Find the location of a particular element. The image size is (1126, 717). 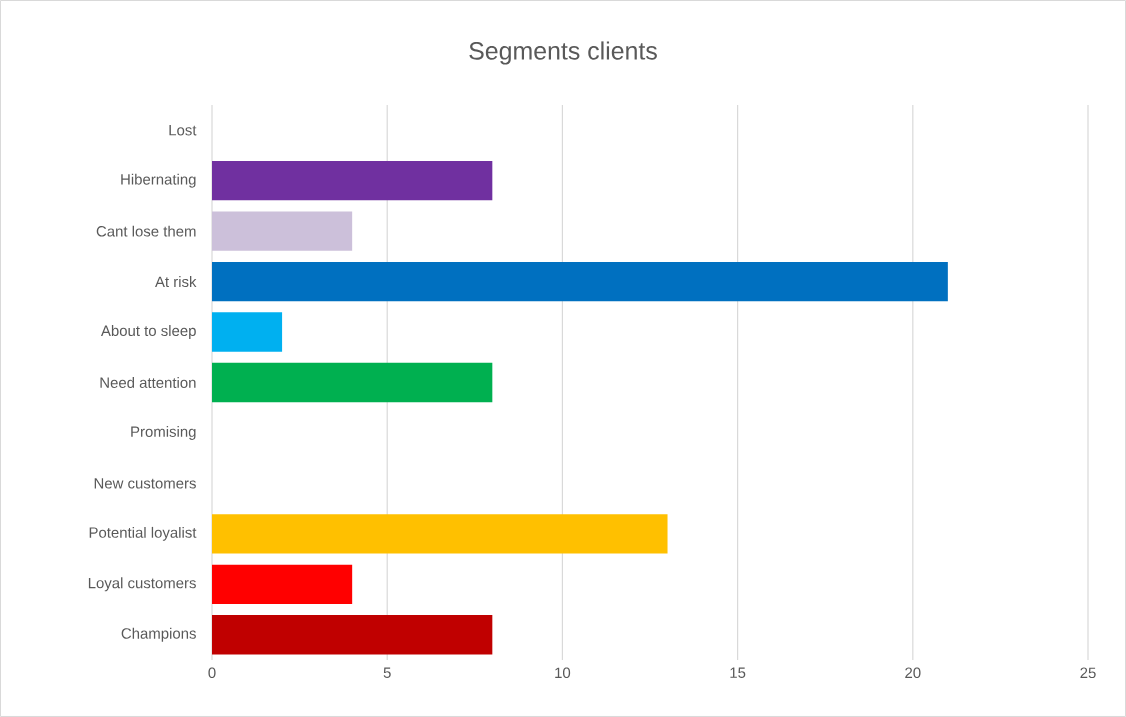

y-tick-label: Need attention is located at coordinates (148, 382).